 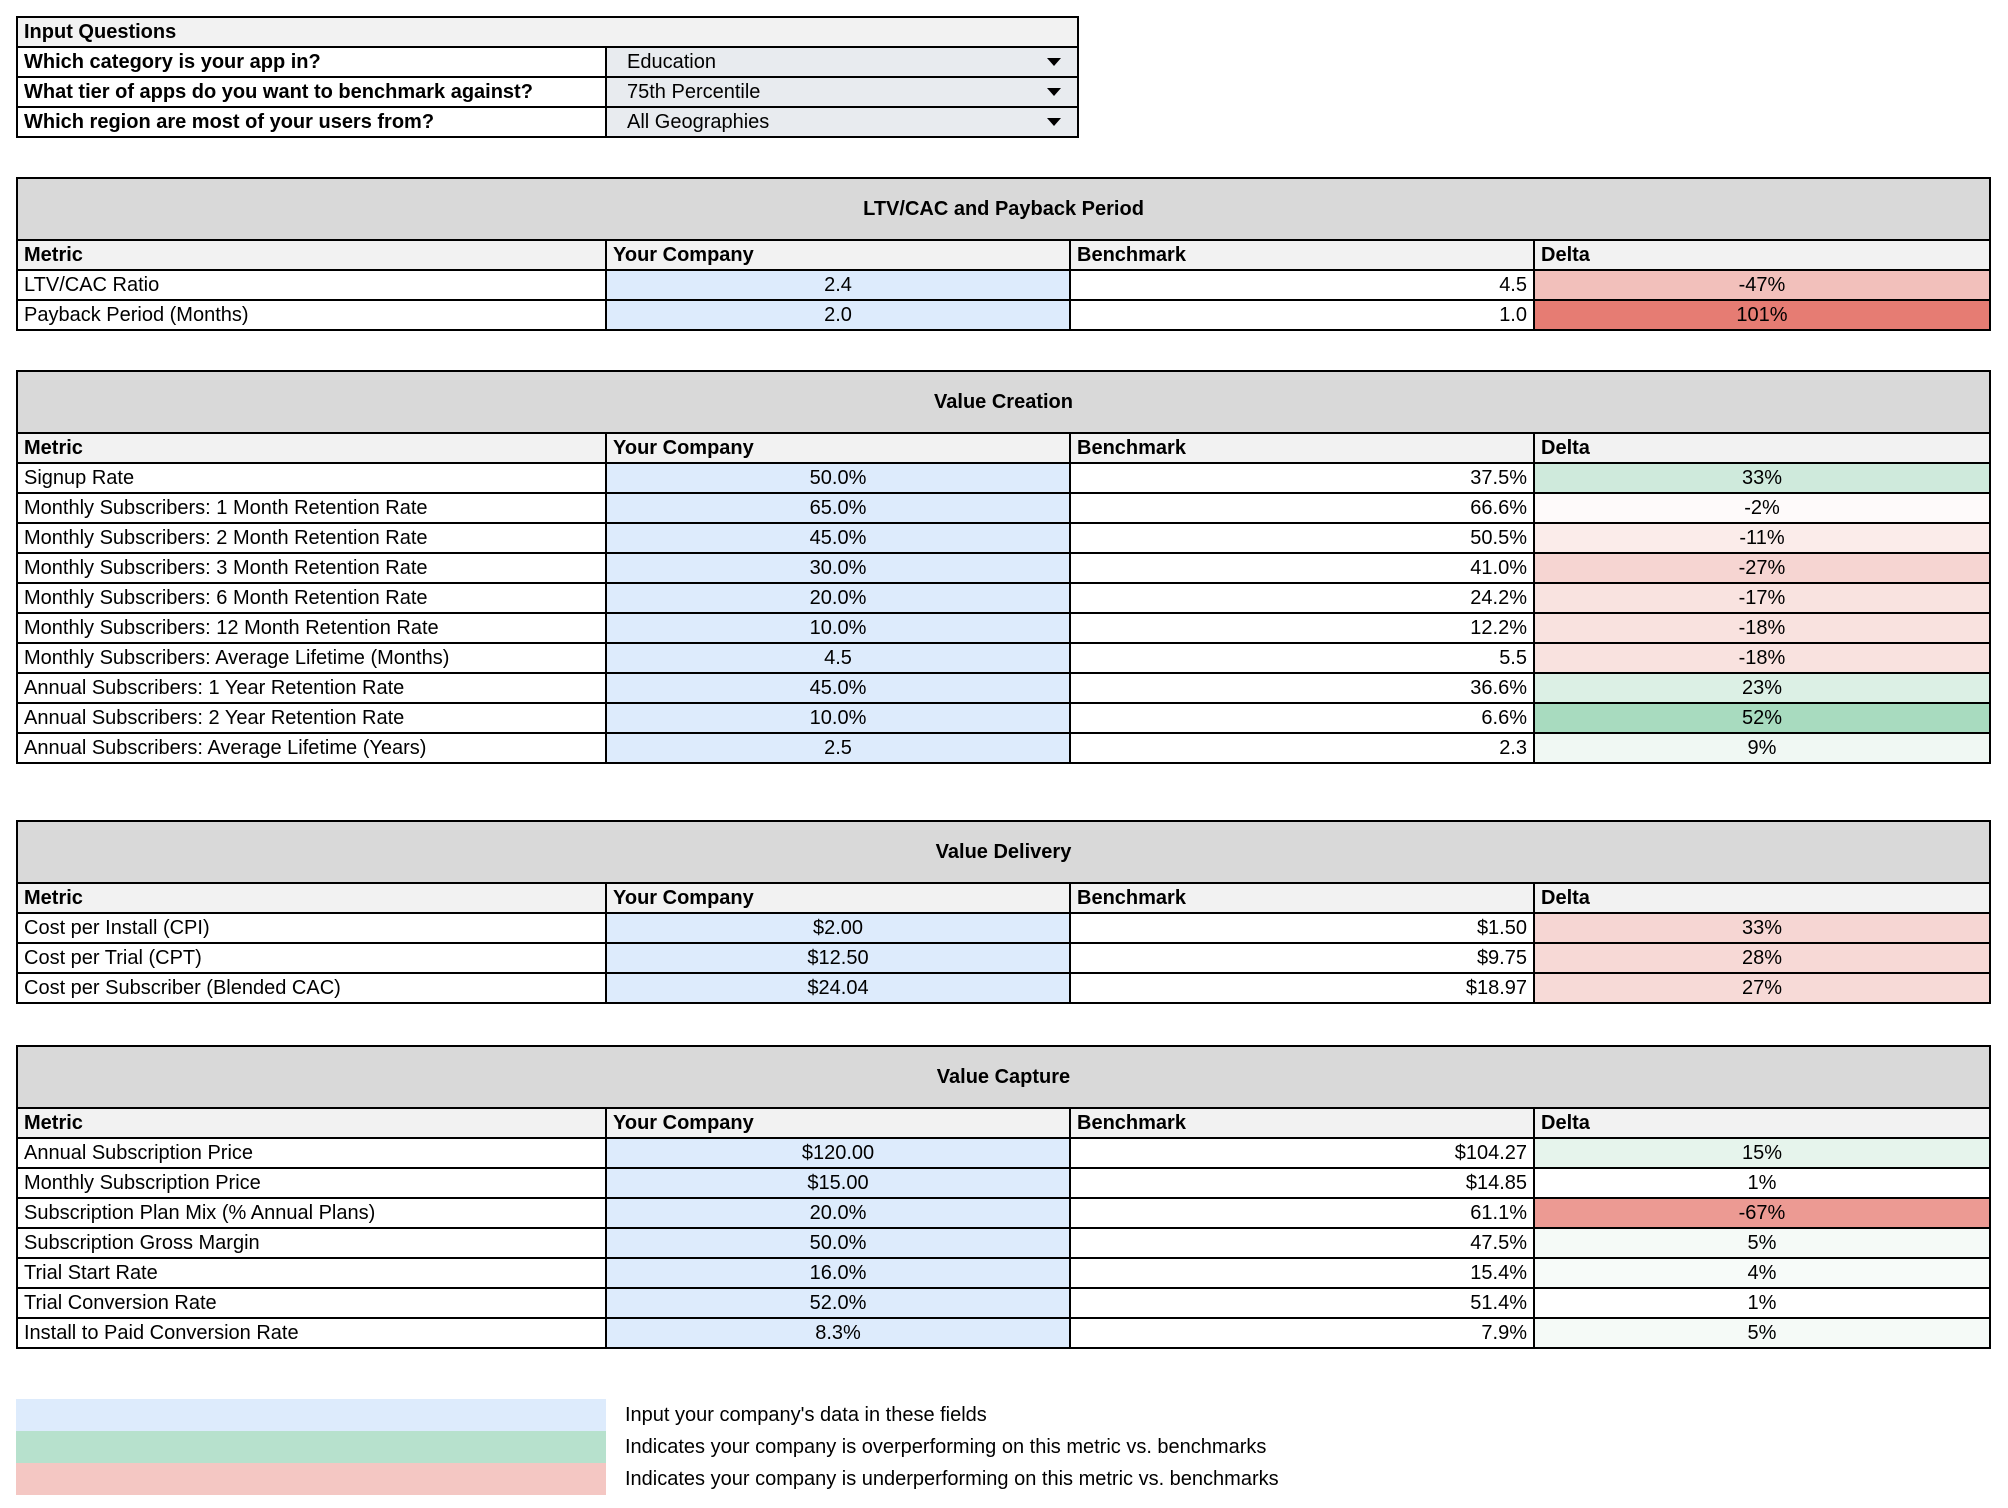 I want to click on category-dropdown-value: Education, so click(x=671, y=62).